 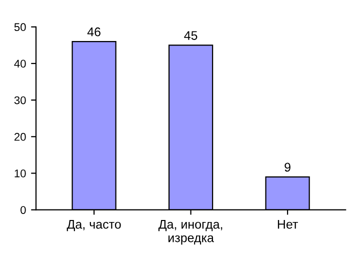 I want to click on y-tick-label: 40, so click(x=20, y=64).